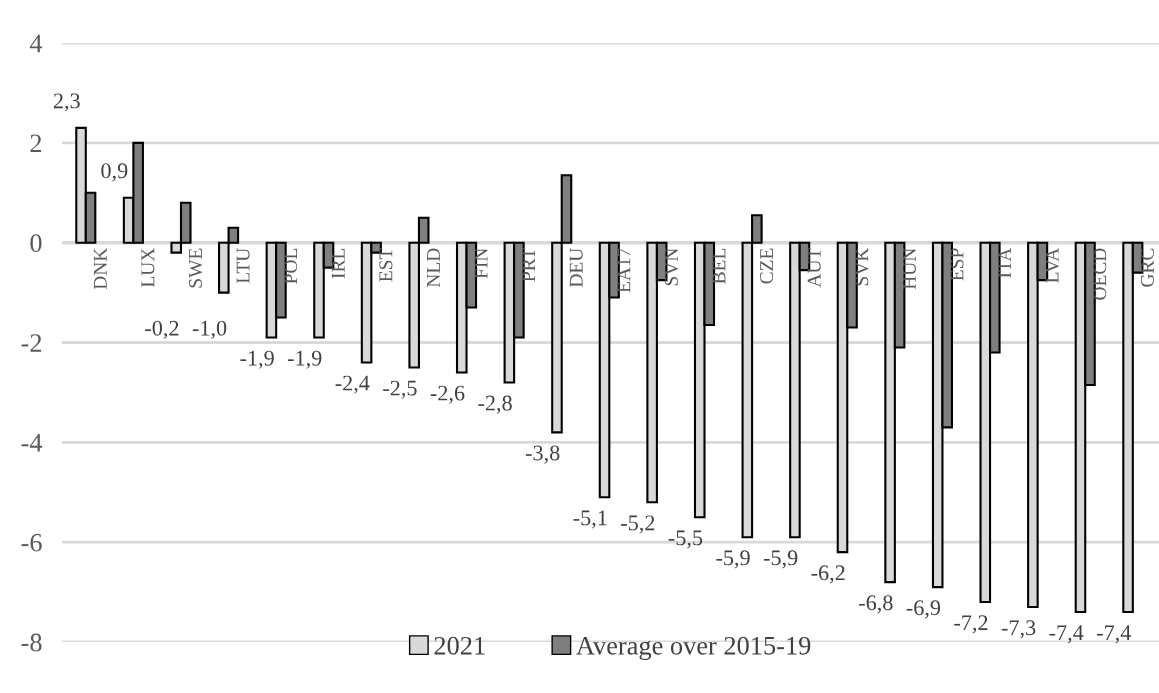 The height and width of the screenshot is (693, 1159). I want to click on data-label: -5,1, so click(590, 519).